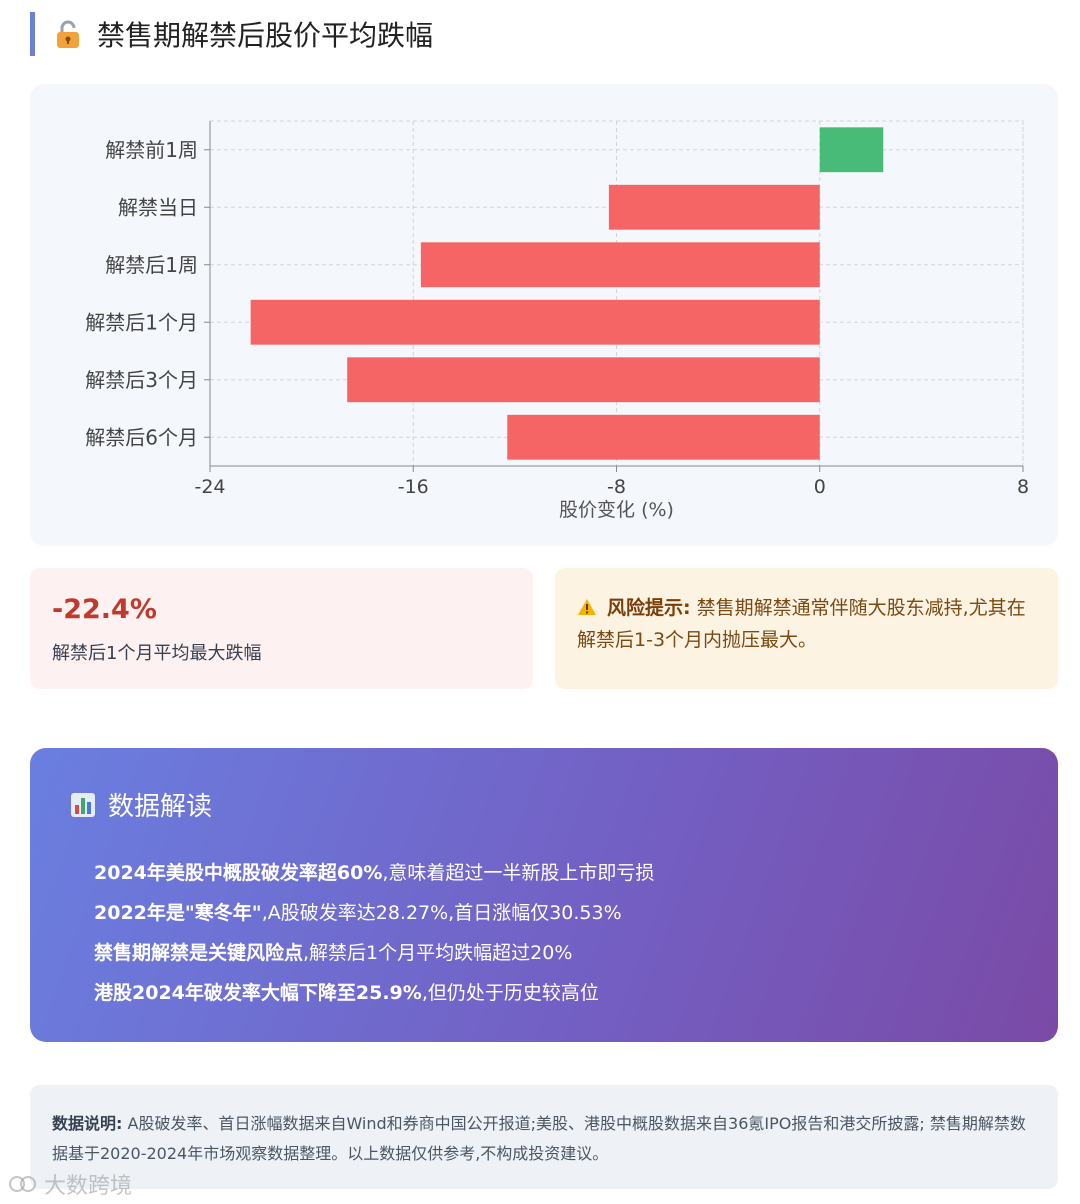  I want to click on risk-card: 风险提示: 禁售期解禁通常伴随大股东减持,尤其在解禁后1-3个月内抛压最大。, so click(806, 628).